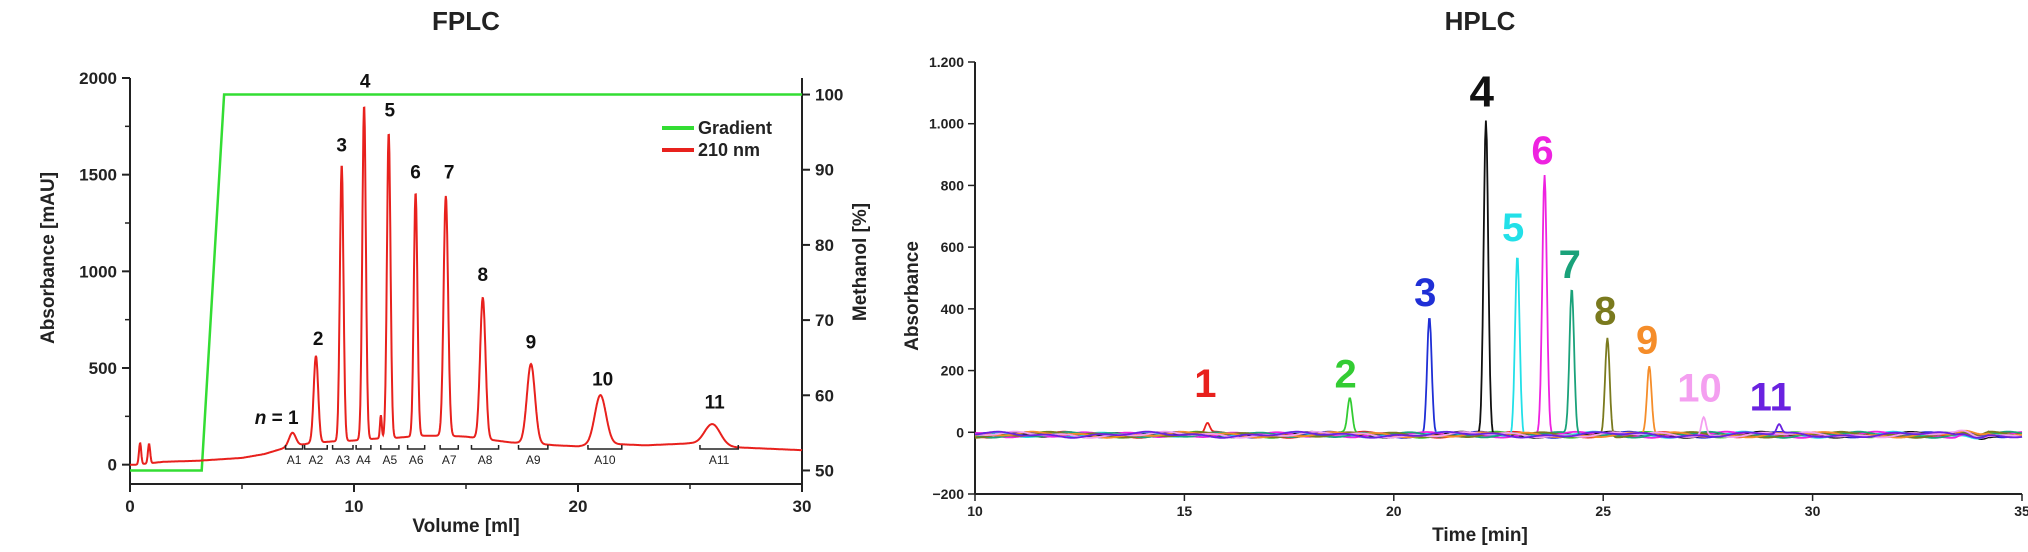 The width and height of the screenshot is (2028, 552). What do you see at coordinates (363, 460) in the screenshot?
I see `fplc-fraction-label: A4` at bounding box center [363, 460].